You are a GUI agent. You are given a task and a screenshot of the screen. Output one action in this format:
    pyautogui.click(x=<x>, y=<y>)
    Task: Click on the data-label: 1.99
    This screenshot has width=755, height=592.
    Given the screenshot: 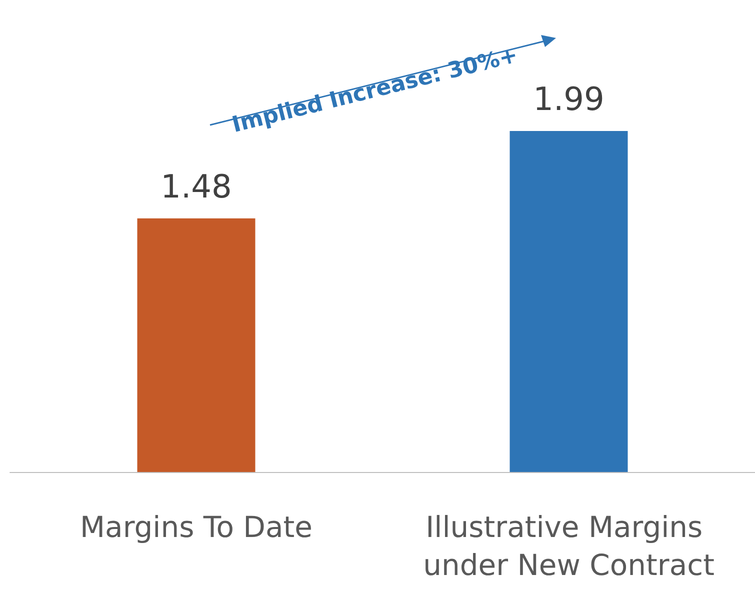 What is the action you would take?
    pyautogui.click(x=568, y=99)
    